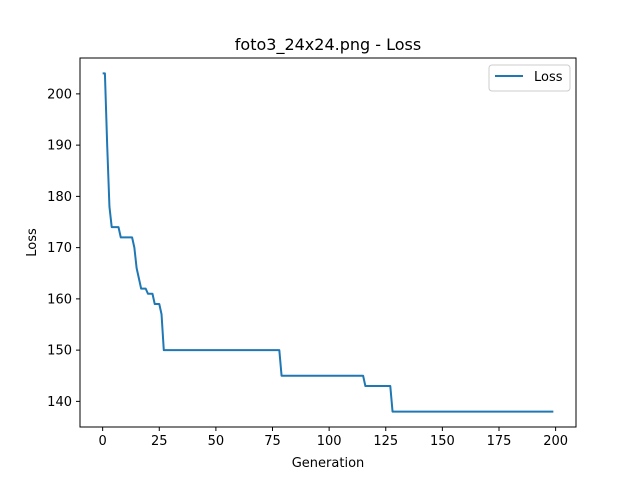 This screenshot has height=480, width=640. What do you see at coordinates (159, 441) in the screenshot?
I see `x-tick-label: 25` at bounding box center [159, 441].